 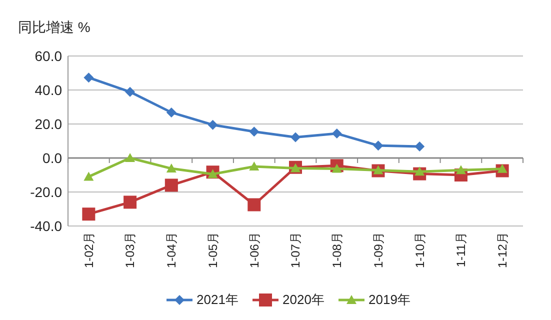 I want to click on x-tick-label: 1-07月, so click(x=295, y=250).